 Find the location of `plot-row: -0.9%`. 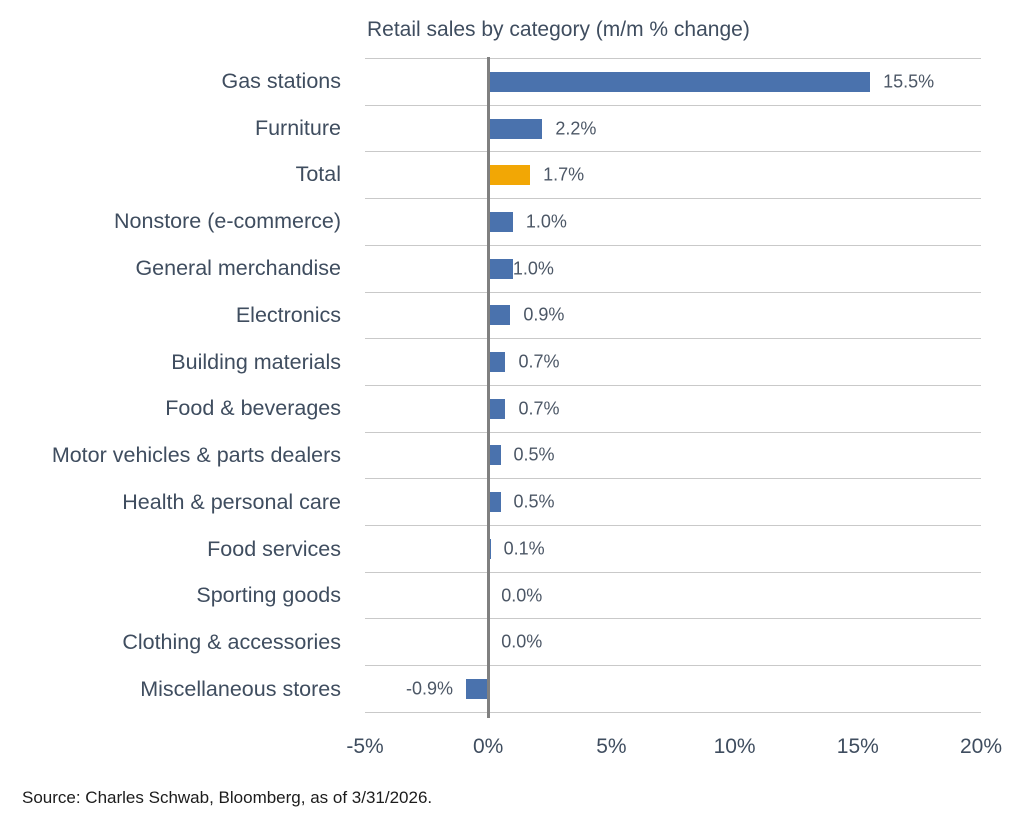

plot-row: -0.9% is located at coordinates (673, 689).